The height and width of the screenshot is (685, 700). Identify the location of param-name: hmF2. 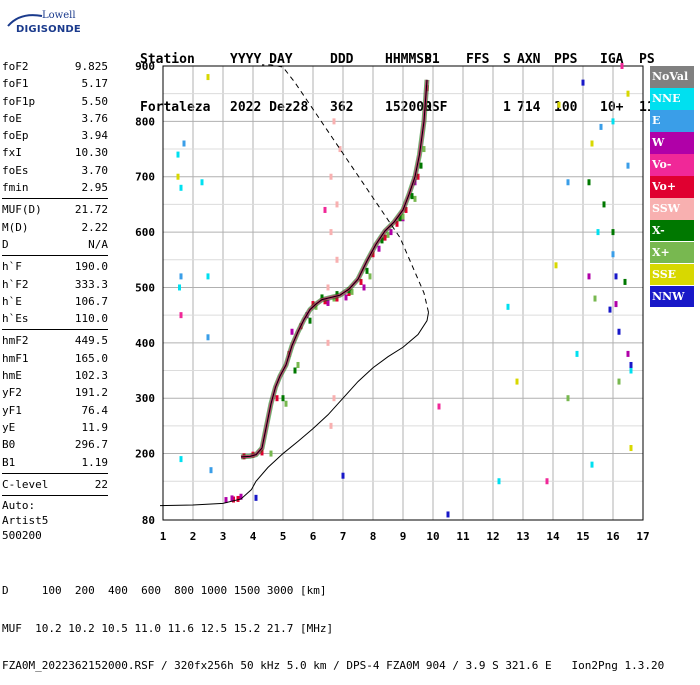
(15, 341).